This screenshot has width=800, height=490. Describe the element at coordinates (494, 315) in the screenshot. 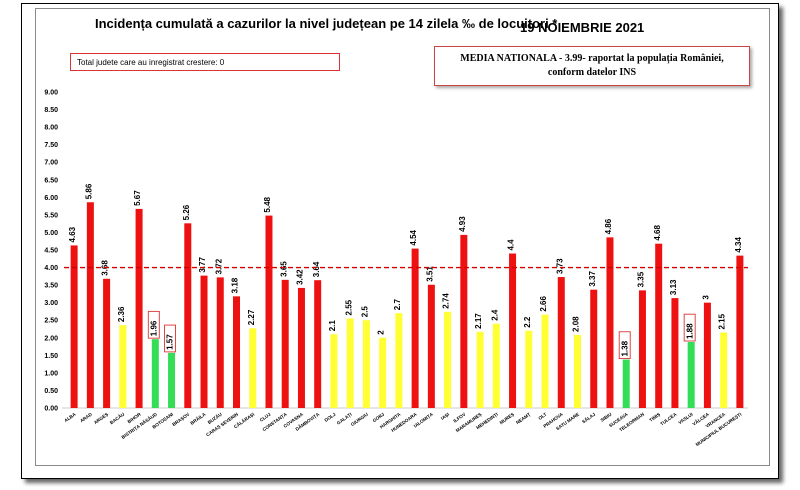

I see `value-label: 2.4` at that location.